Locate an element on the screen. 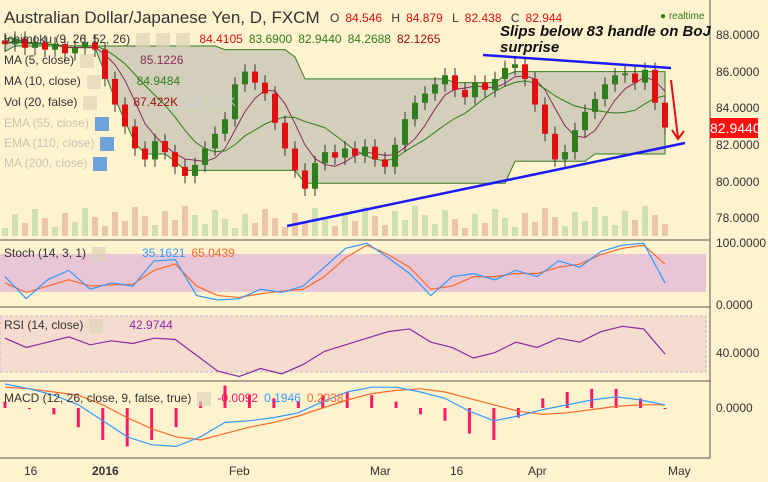 Image resolution: width=768 pixels, height=482 pixels. eye-icon is located at coordinates (143, 39).